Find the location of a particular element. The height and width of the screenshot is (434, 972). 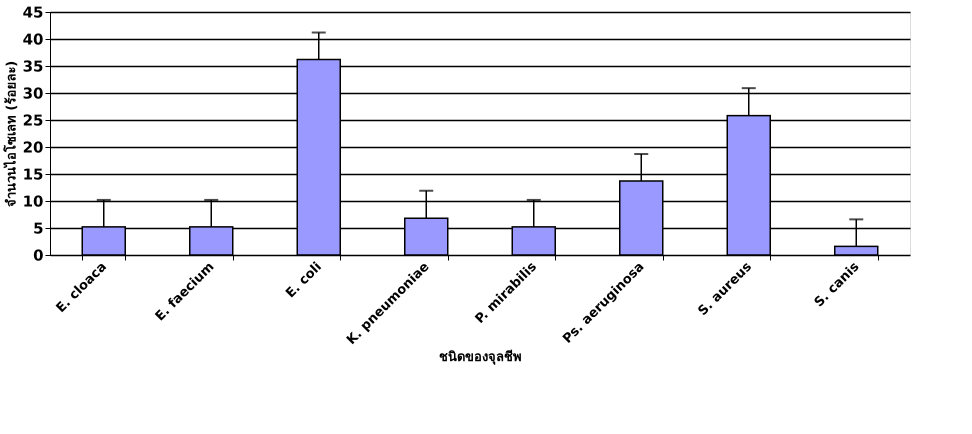

y-tick-label: 25 is located at coordinates (33, 121).